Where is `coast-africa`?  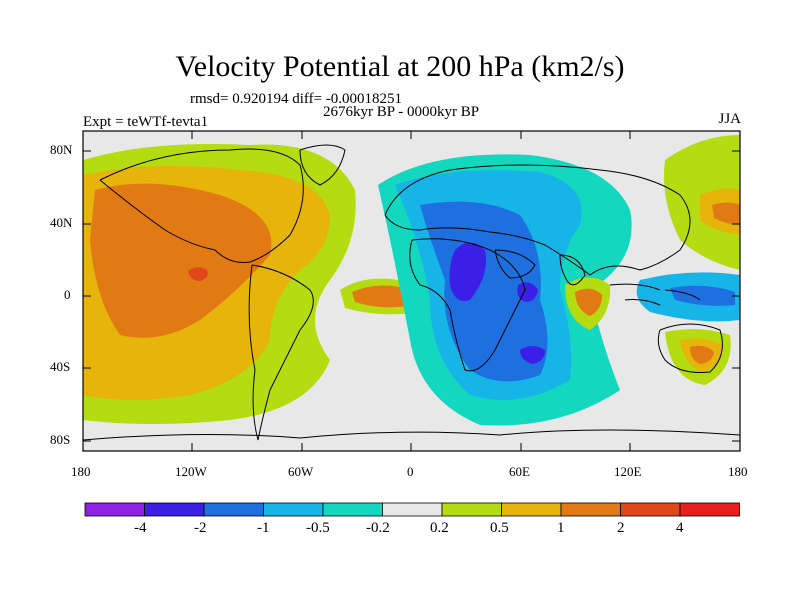
coast-africa is located at coordinates (467, 305).